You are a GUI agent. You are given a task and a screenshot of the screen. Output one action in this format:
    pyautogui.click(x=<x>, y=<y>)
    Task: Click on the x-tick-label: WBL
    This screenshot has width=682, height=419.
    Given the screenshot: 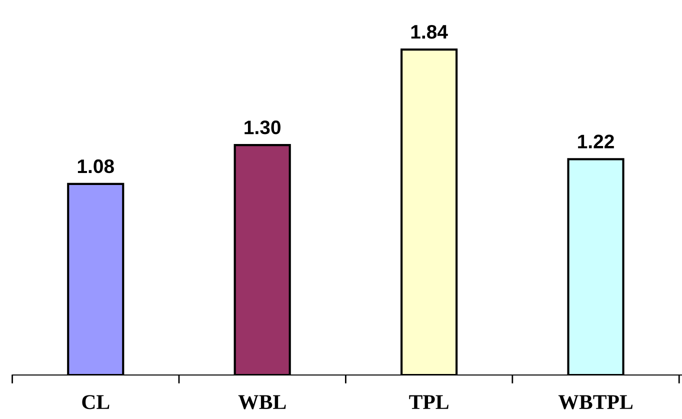 What is the action you would take?
    pyautogui.click(x=262, y=402)
    